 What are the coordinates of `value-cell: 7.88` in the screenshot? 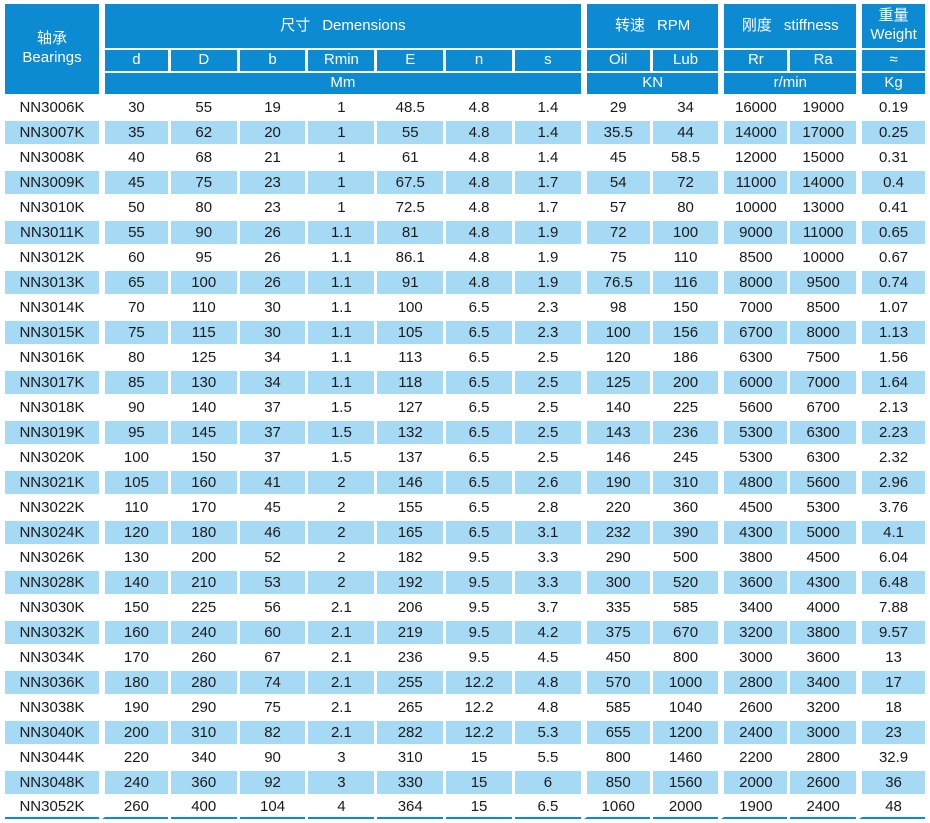 It's located at (892, 607).